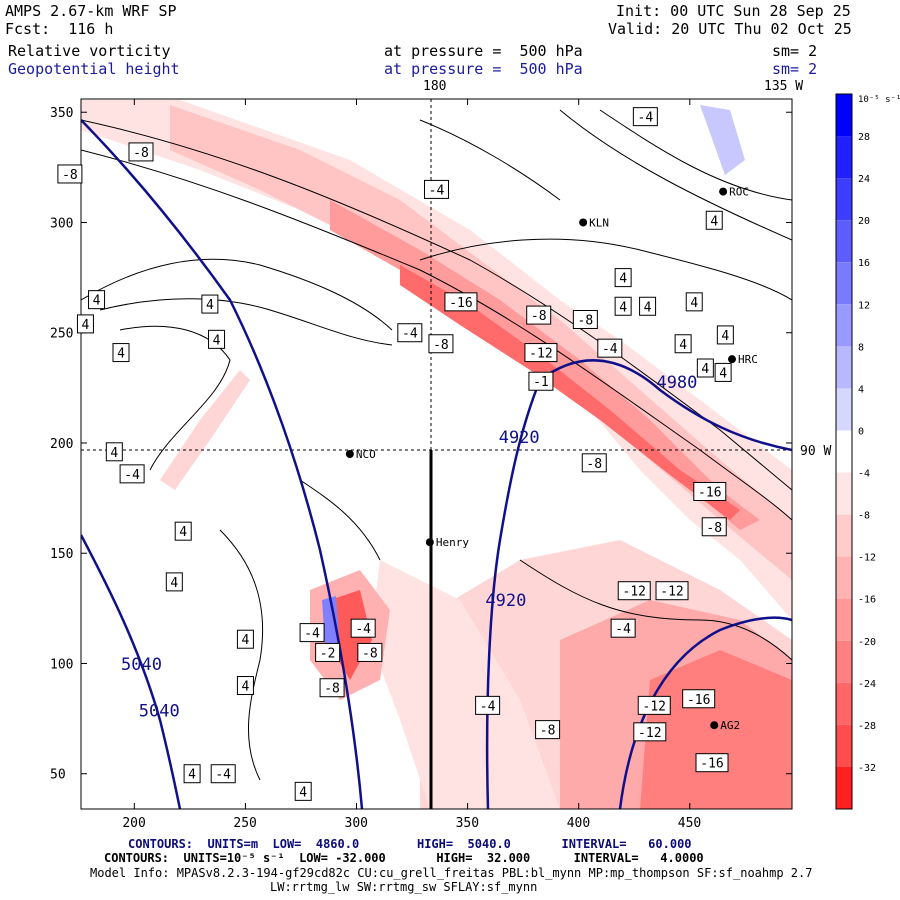 This screenshot has height=900, width=900. I want to click on colorbar-frame, so click(844, 451).